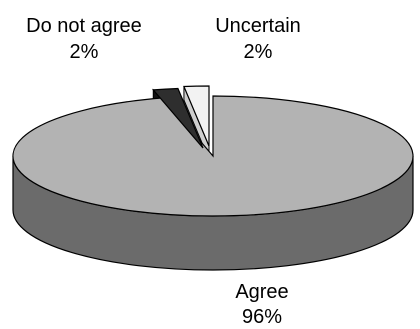 This screenshot has width=420, height=329. I want to click on label-do-not-agree: Do not agree, so click(84, 26).